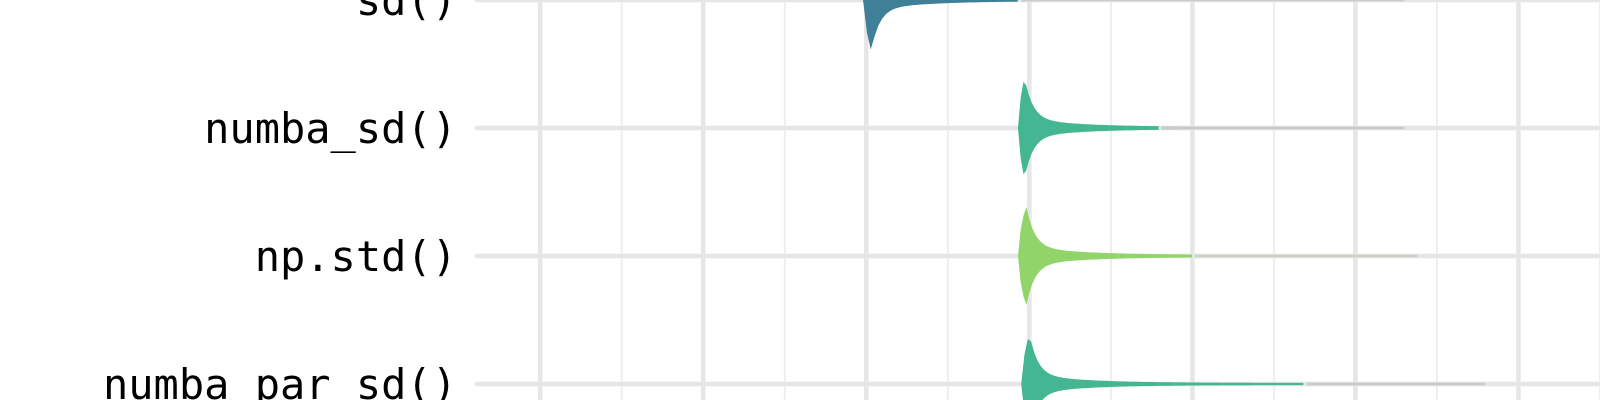  What do you see at coordinates (356, 256) in the screenshot?
I see `category-label: np.std()` at bounding box center [356, 256].